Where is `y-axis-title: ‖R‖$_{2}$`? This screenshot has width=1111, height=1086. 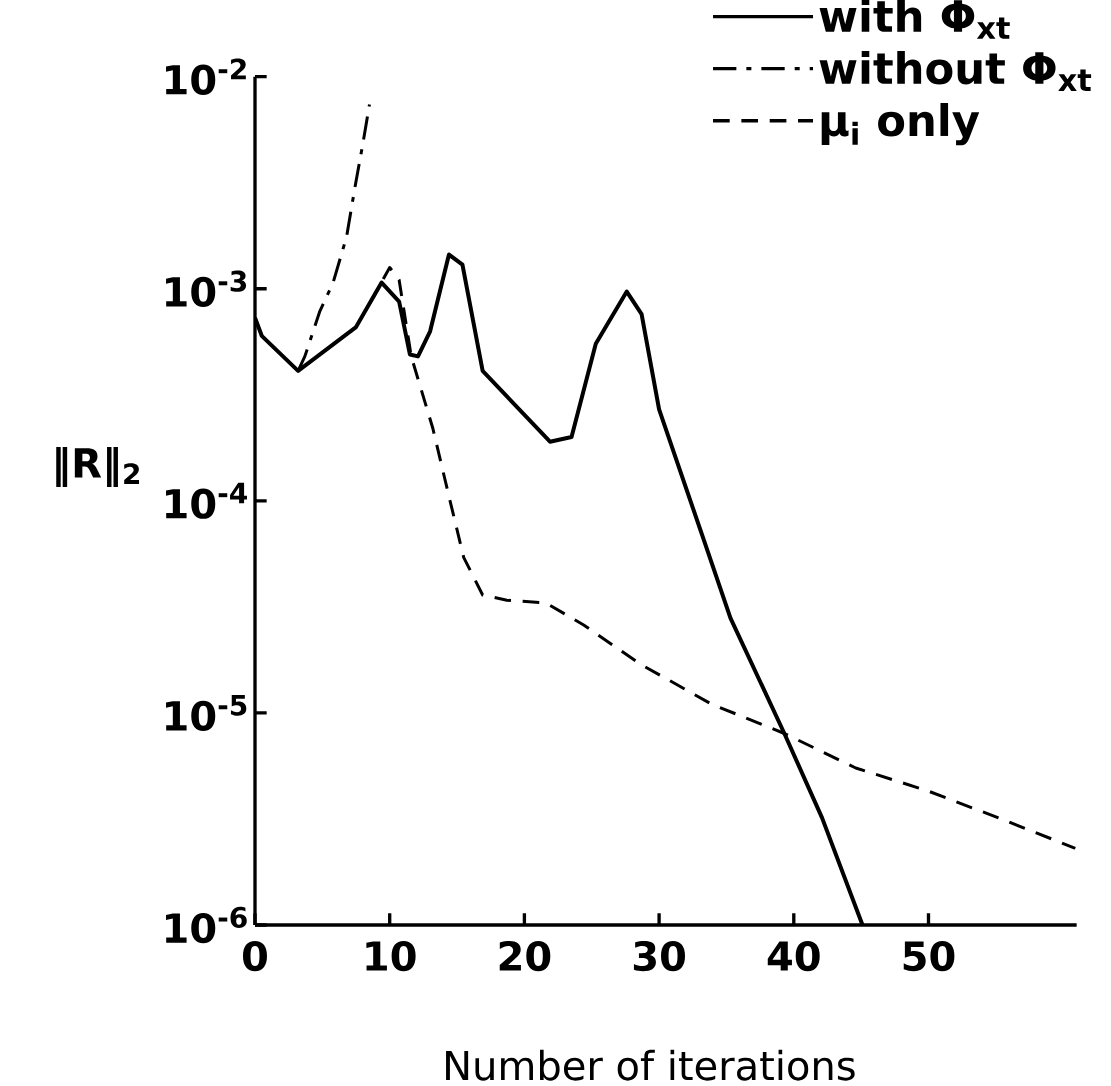
y-axis-title: ‖R‖$_{2}$ is located at coordinates (98, 466).